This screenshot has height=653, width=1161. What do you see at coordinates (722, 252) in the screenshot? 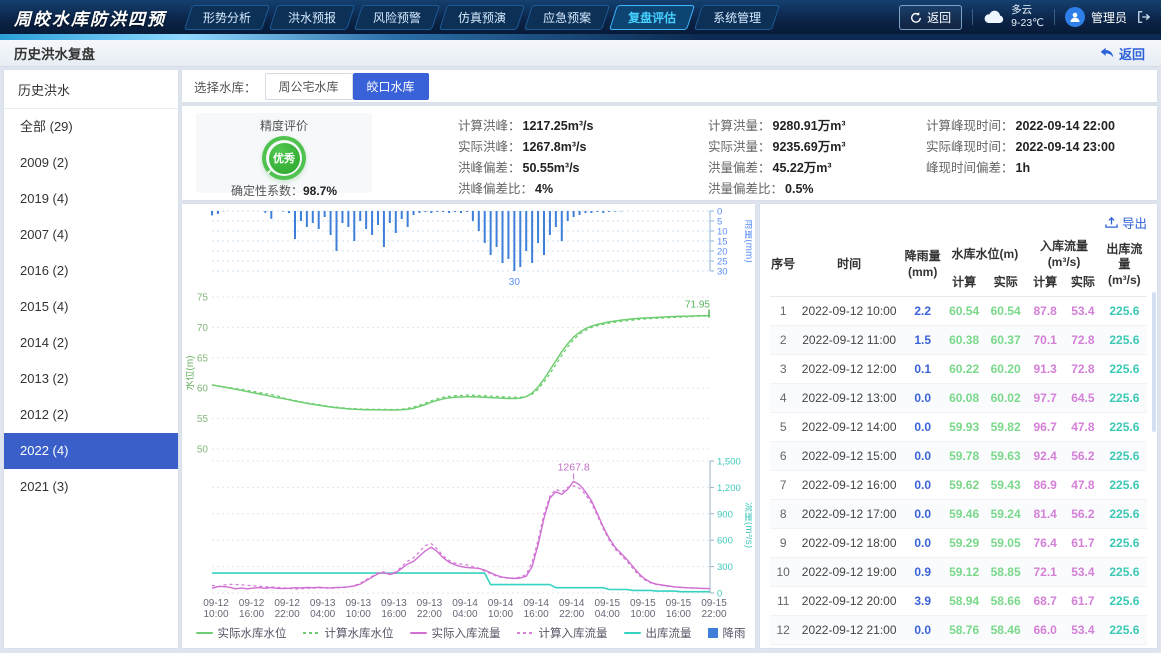
I see `svg-text: 20` at bounding box center [722, 252].